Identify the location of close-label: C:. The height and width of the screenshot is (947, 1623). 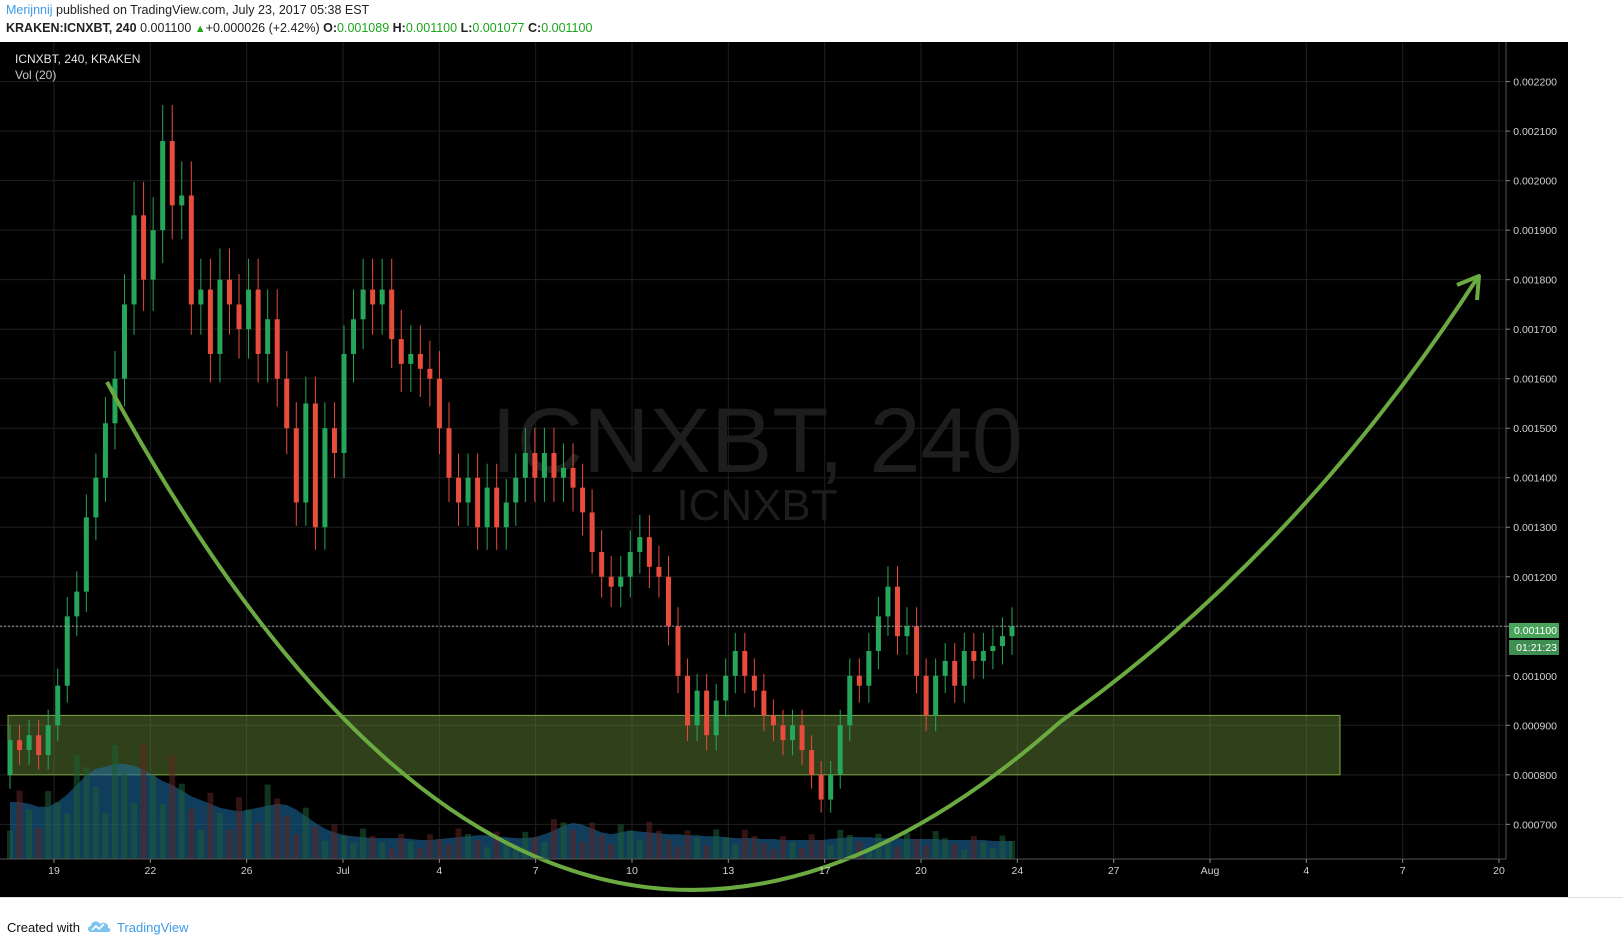
(535, 28).